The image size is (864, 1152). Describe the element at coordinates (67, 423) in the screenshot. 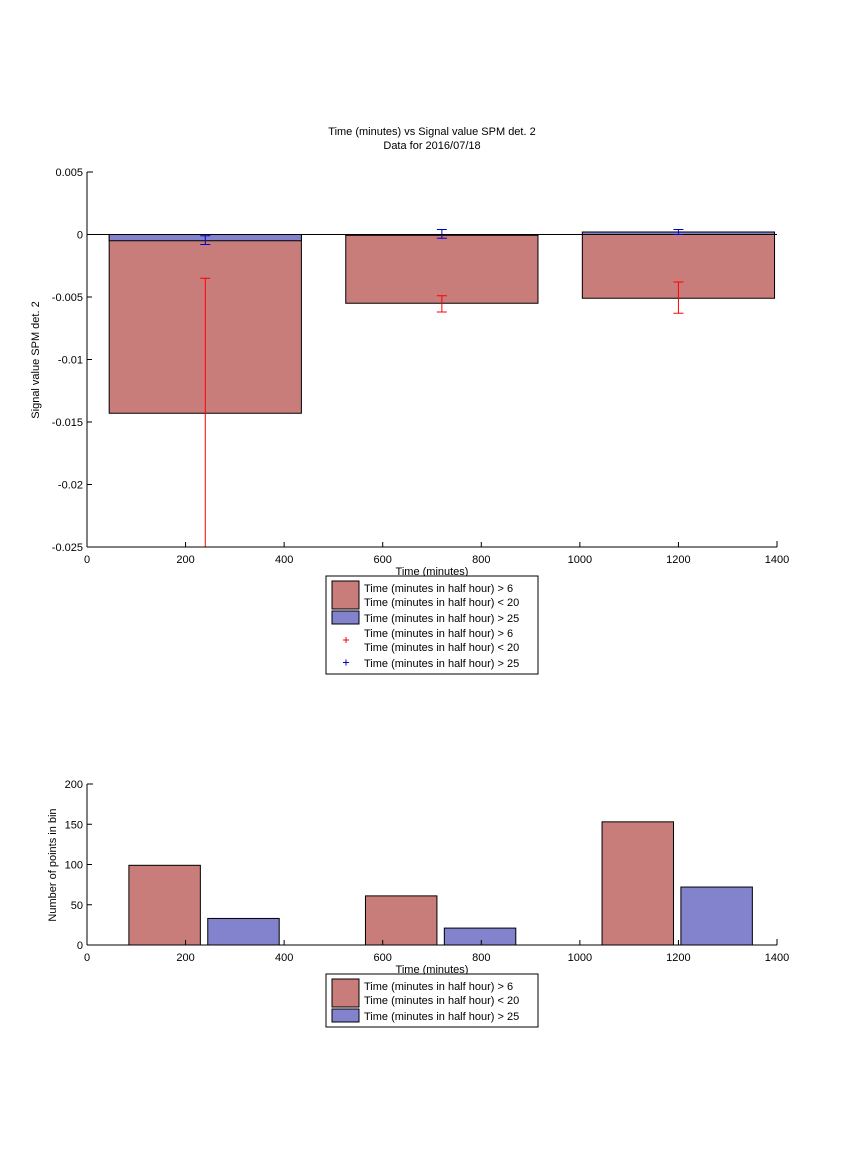

I see `y-tick-label: -0.015` at that location.